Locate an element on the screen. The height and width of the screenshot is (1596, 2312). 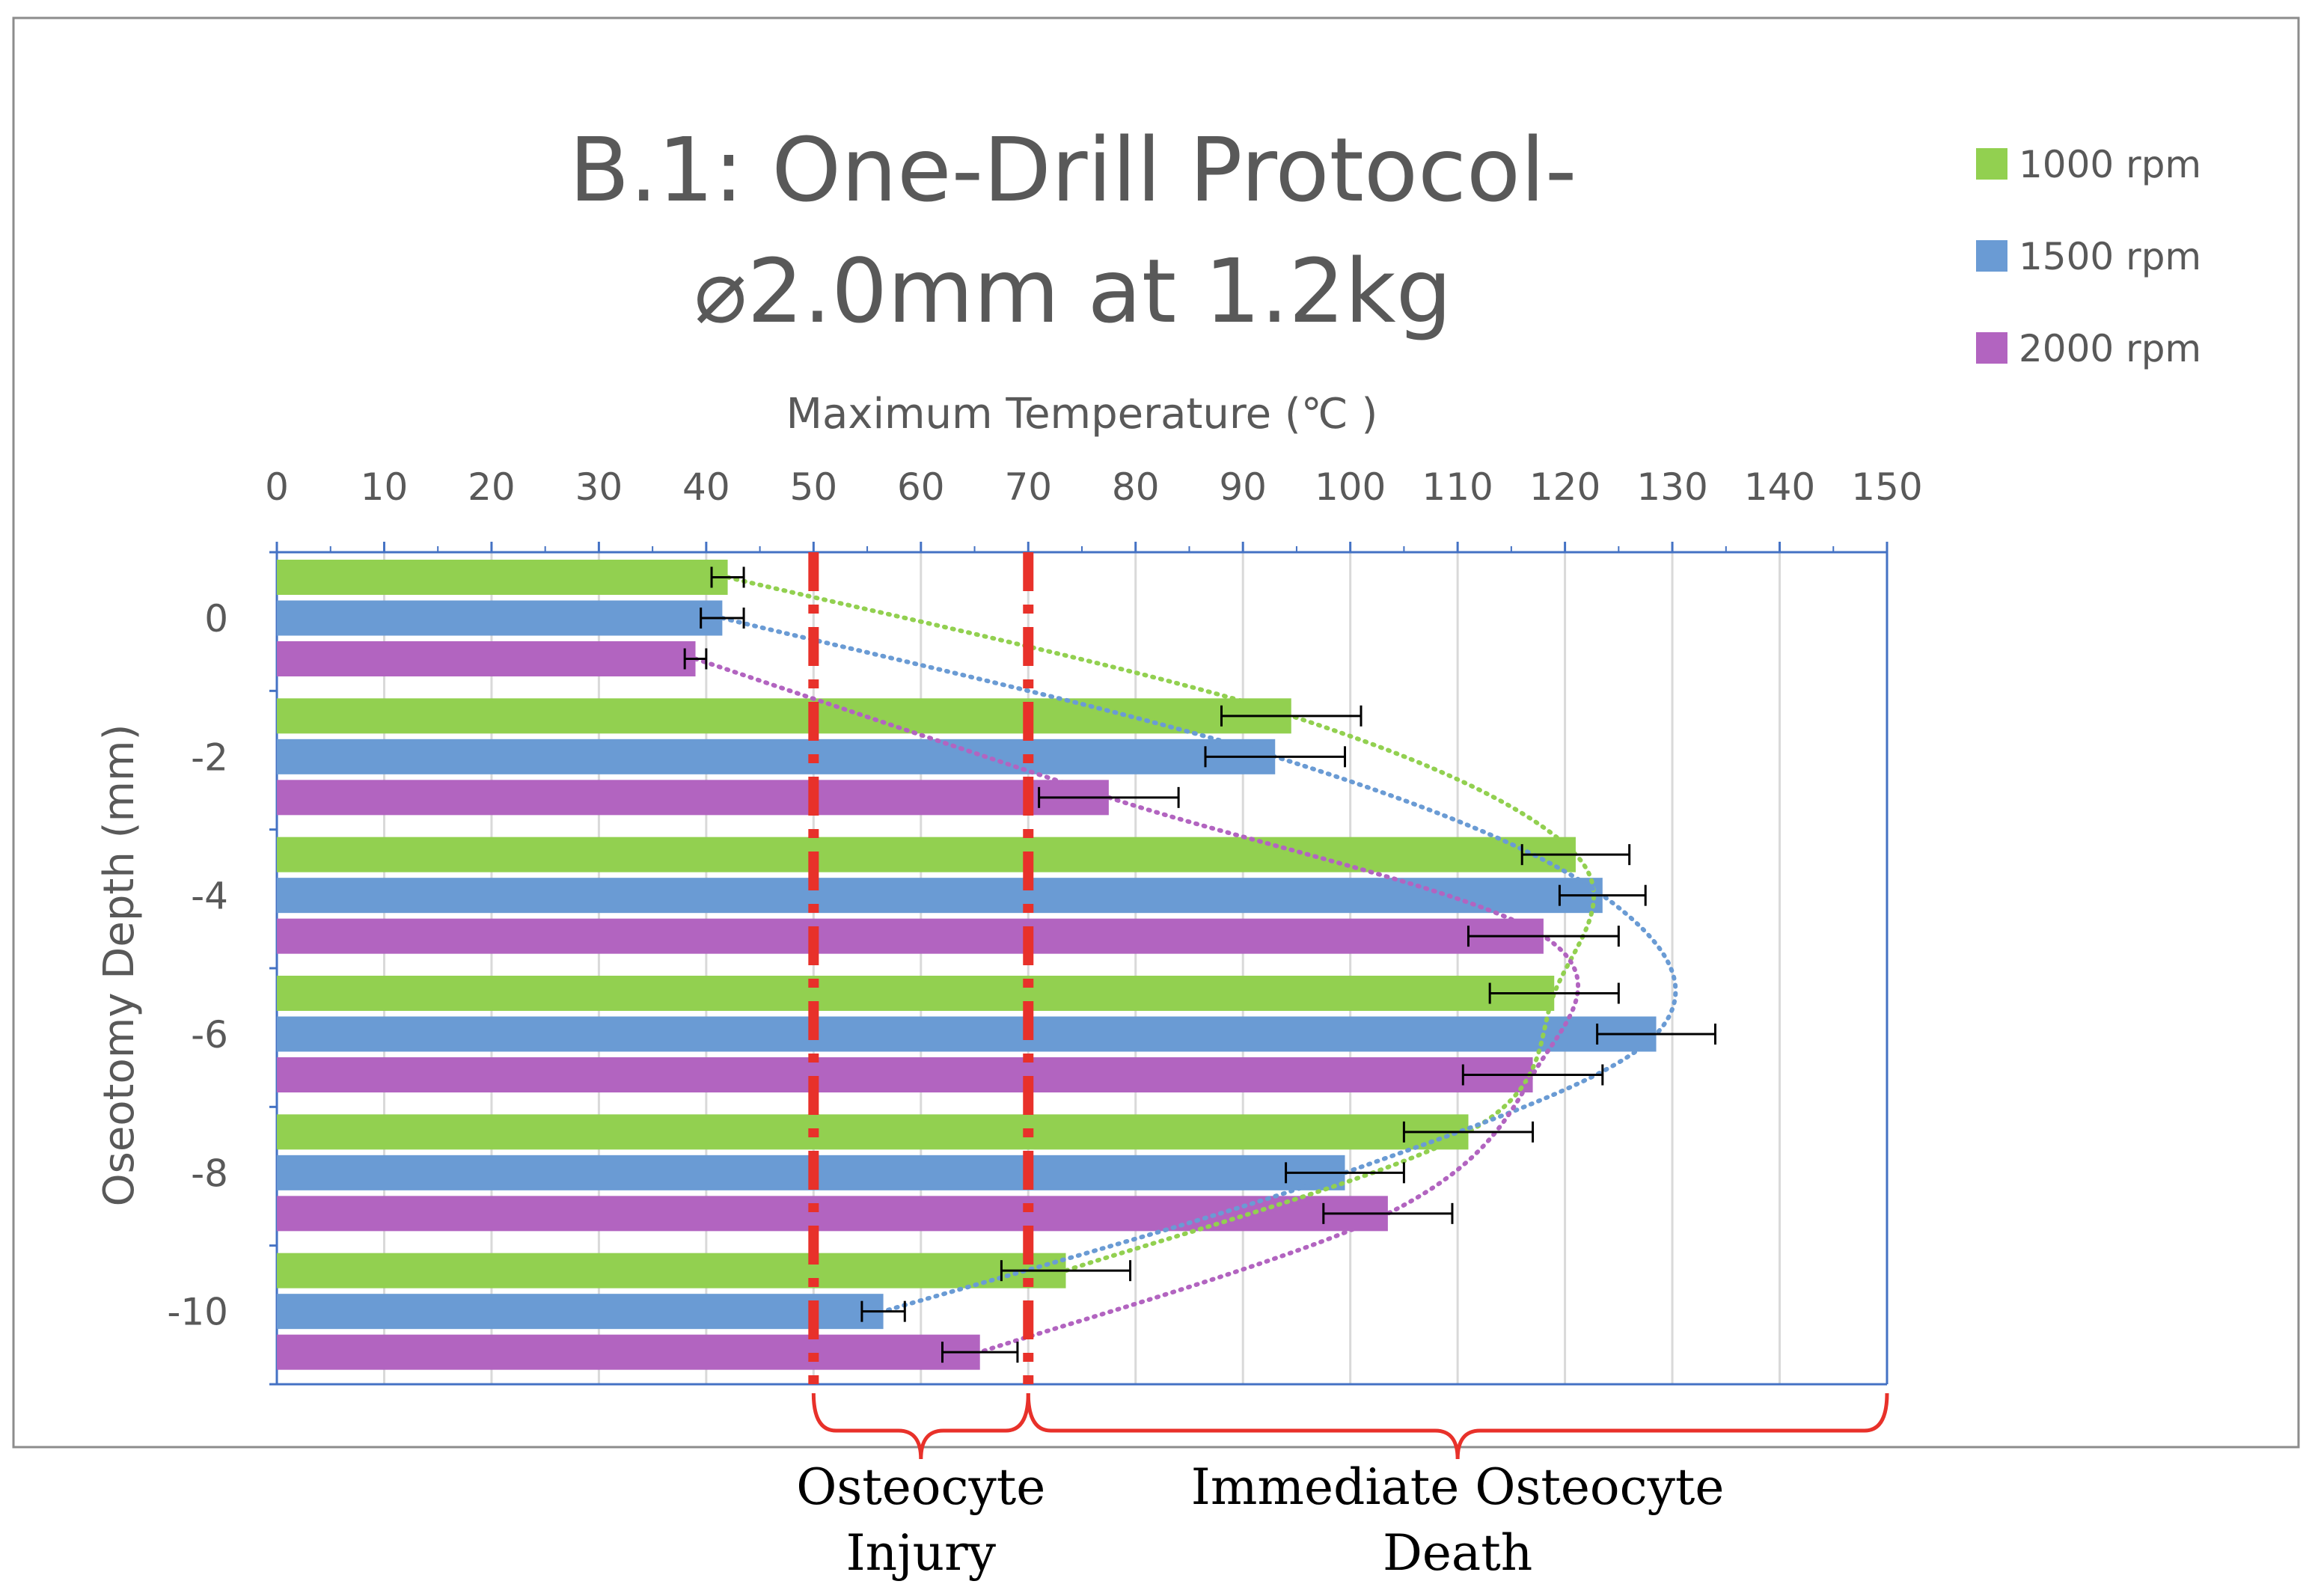
x-tick-label: 40 is located at coordinates (706, 487).